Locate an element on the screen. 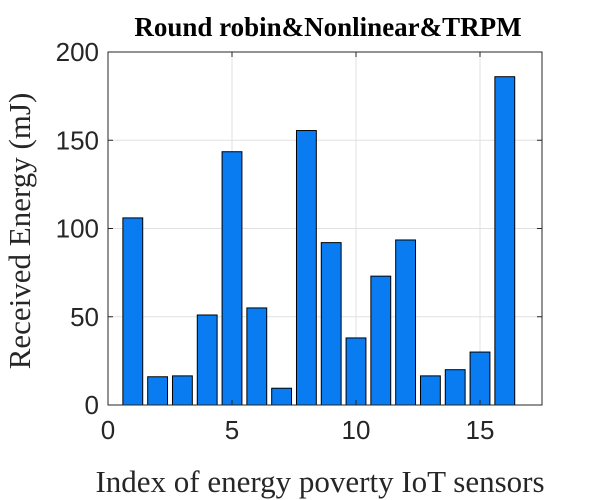  x-tick-label: 5 is located at coordinates (232, 430).